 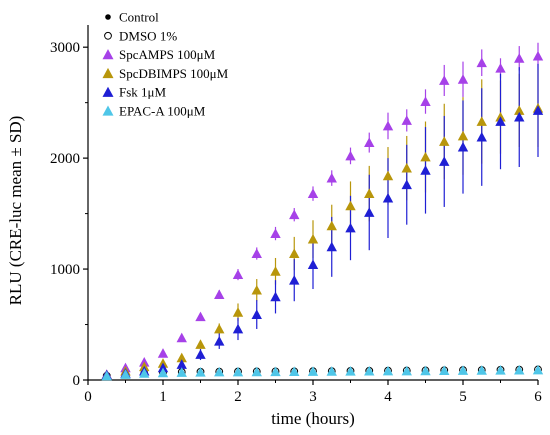 What do you see at coordinates (538, 397) in the screenshot?
I see `x-tick-label: 6` at bounding box center [538, 397].